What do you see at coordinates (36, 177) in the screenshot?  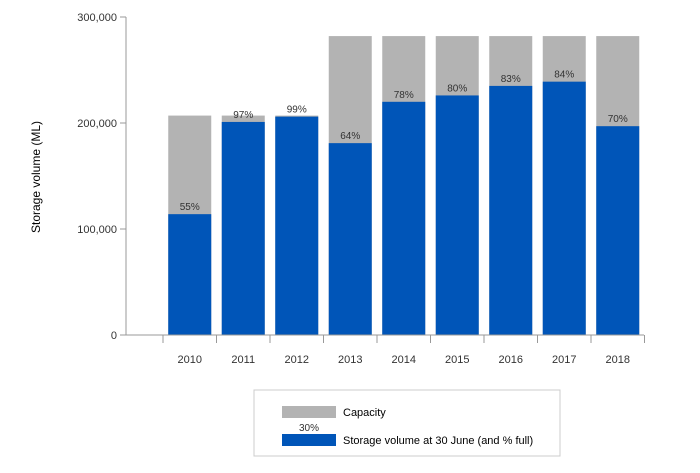 I see `y-axis-title: Storage volume (ML)` at bounding box center [36, 177].